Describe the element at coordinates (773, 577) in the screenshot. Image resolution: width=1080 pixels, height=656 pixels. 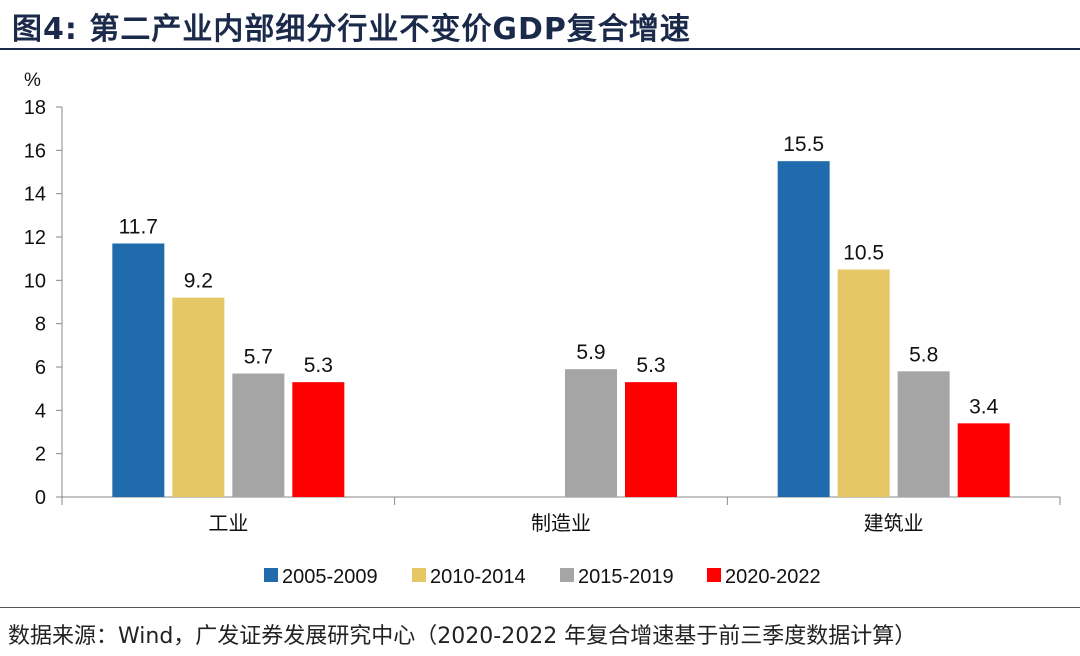
I see `legend-label: 2020-2022` at that location.